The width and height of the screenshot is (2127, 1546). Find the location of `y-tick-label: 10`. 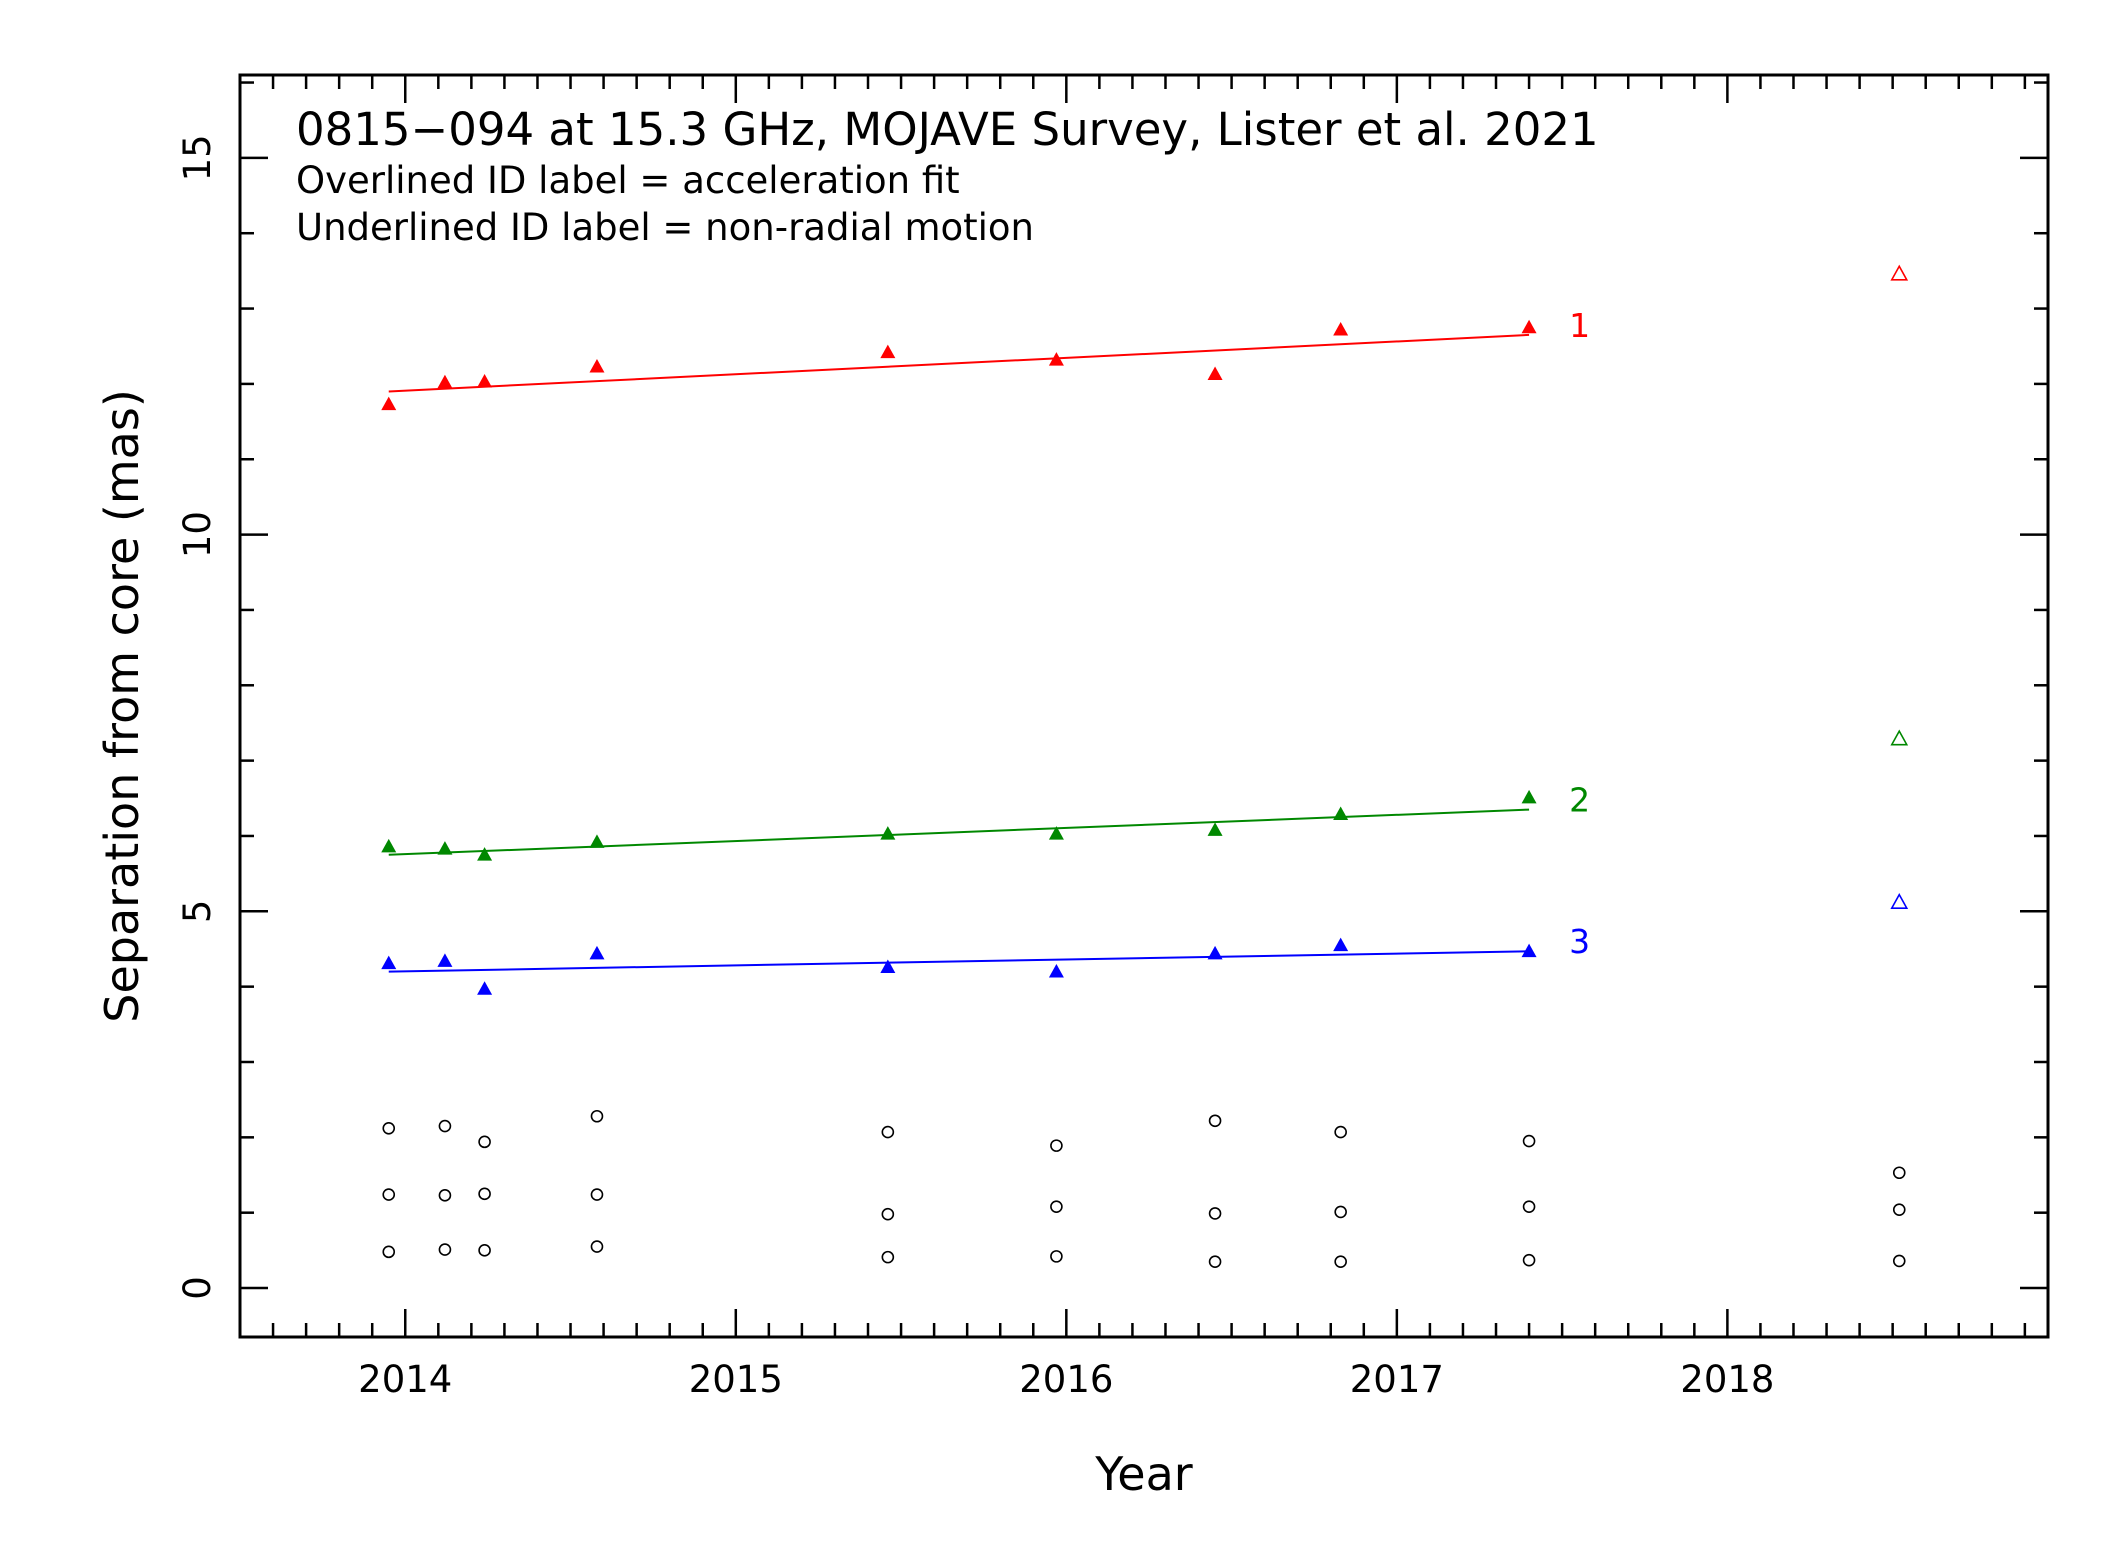

y-tick-label: 10 is located at coordinates (197, 534).